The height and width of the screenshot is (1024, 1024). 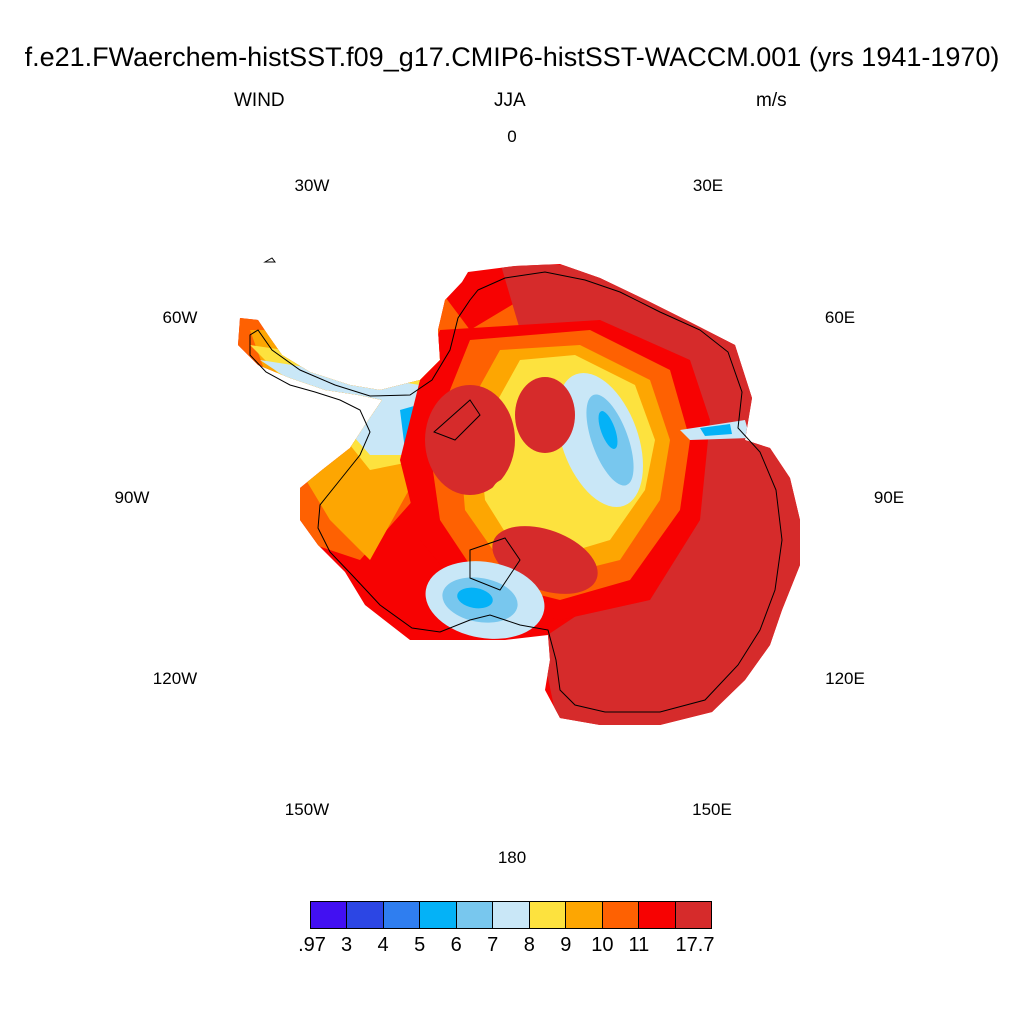 I want to click on lon-label-0: 0, so click(x=512, y=136).